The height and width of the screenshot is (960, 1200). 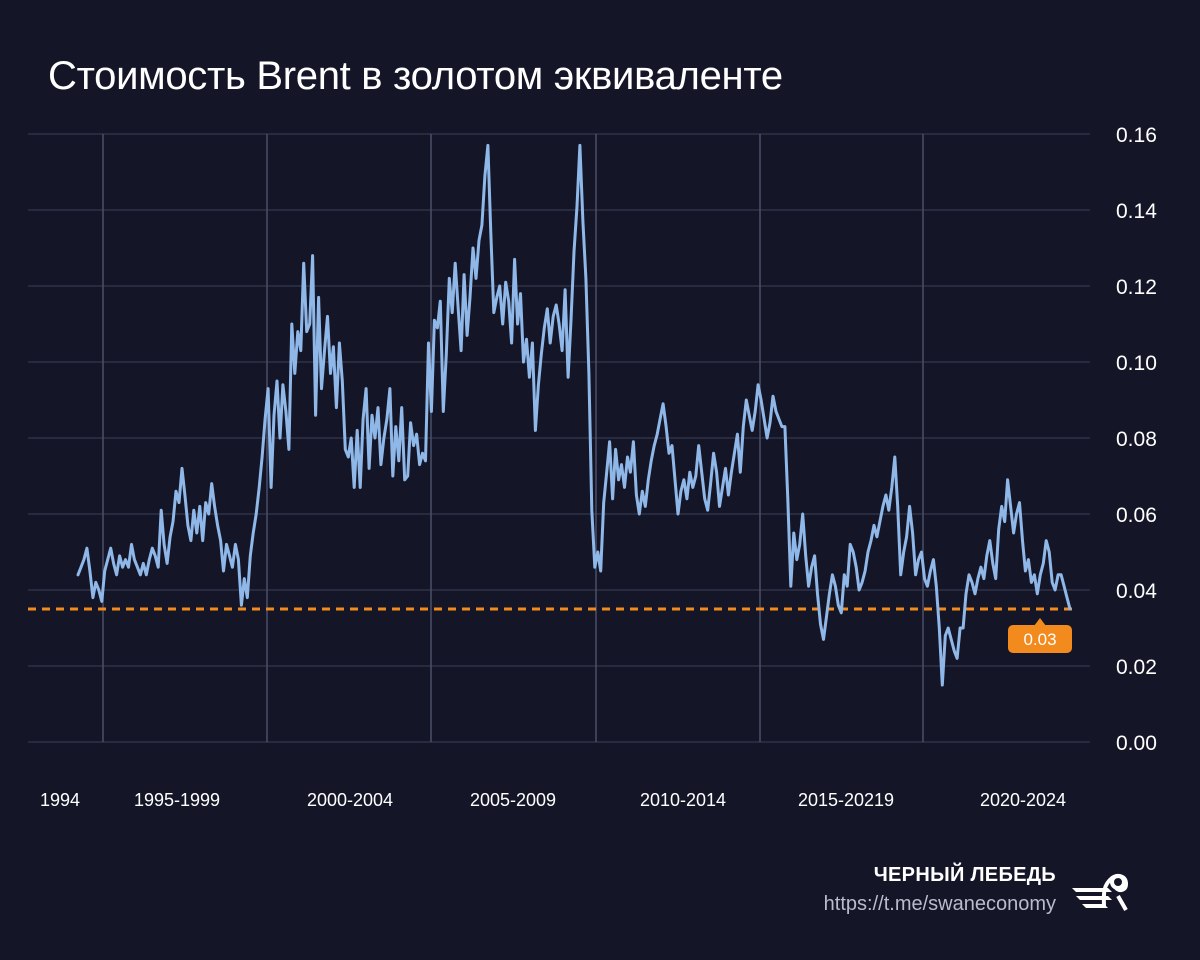 I want to click on x-tick-label: 1994, so click(x=60, y=800).